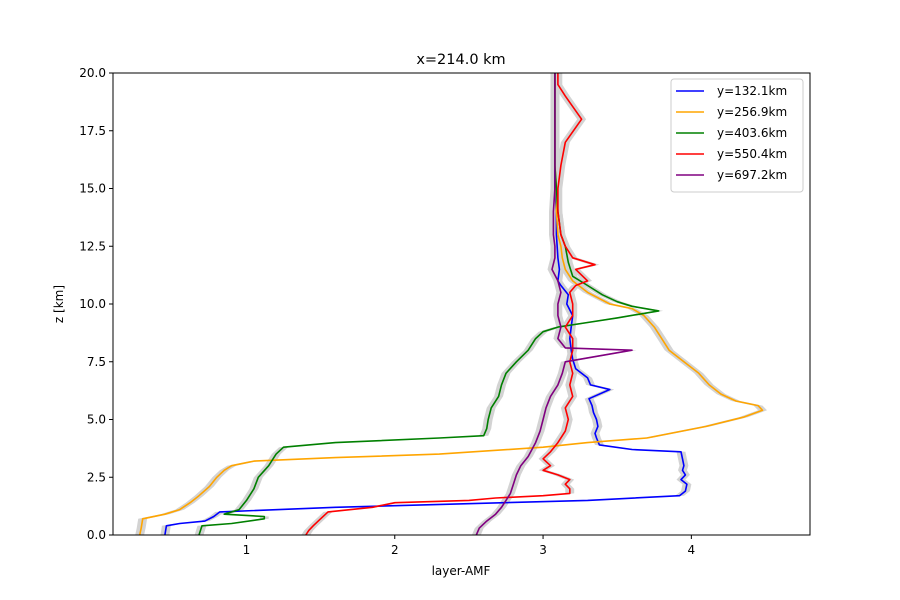 The height and width of the screenshot is (600, 900). I want to click on y-tick-label: 20.0, so click(92, 73).